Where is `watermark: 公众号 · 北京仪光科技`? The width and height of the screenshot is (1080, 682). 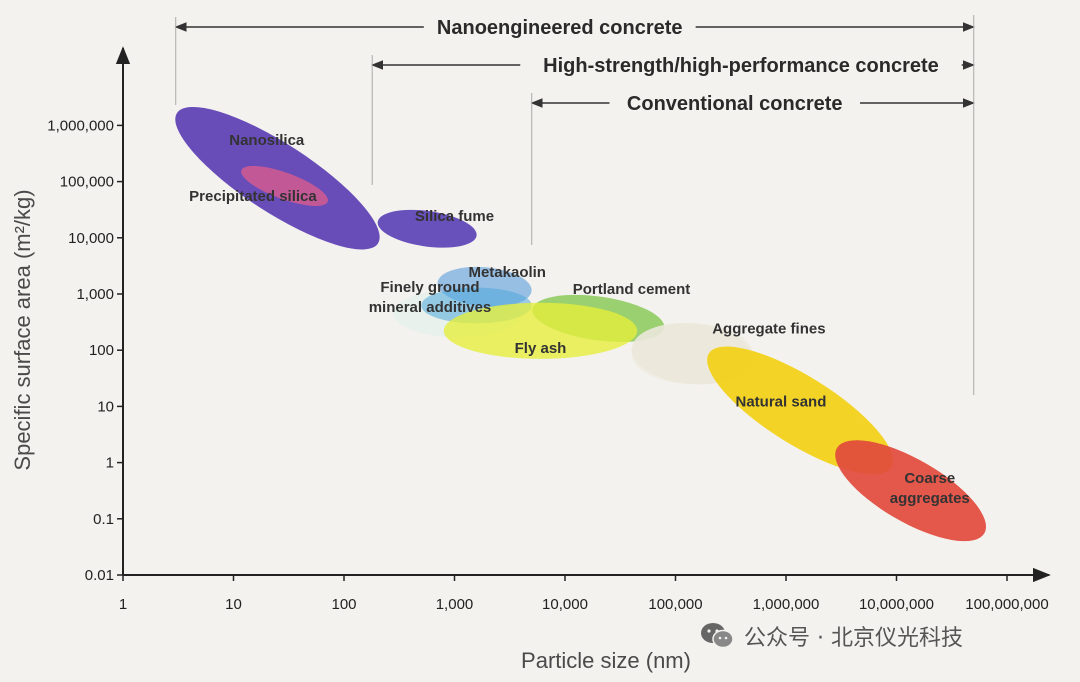
watermark: 公众号 · 北京仪光科技 is located at coordinates (831, 636).